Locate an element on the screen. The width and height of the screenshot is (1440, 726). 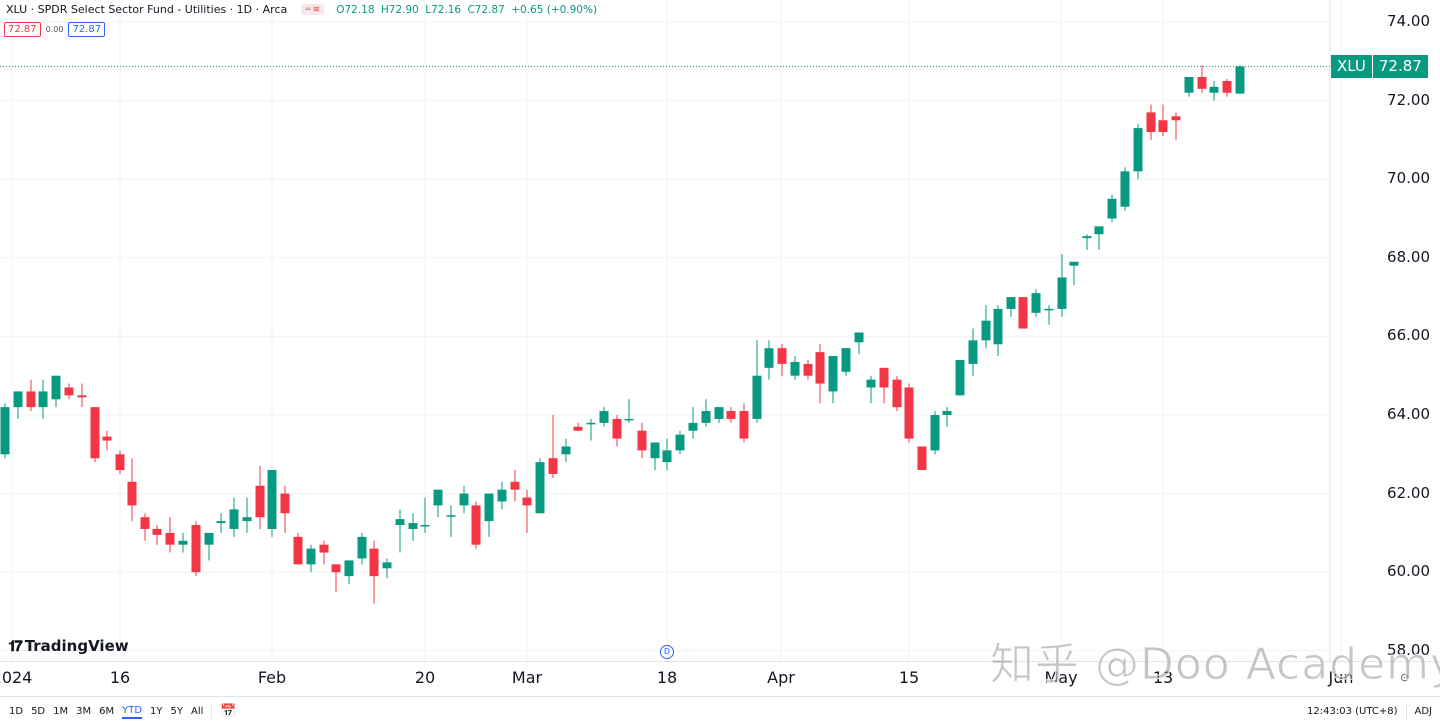
range-button-all: All is located at coordinates (197, 711).